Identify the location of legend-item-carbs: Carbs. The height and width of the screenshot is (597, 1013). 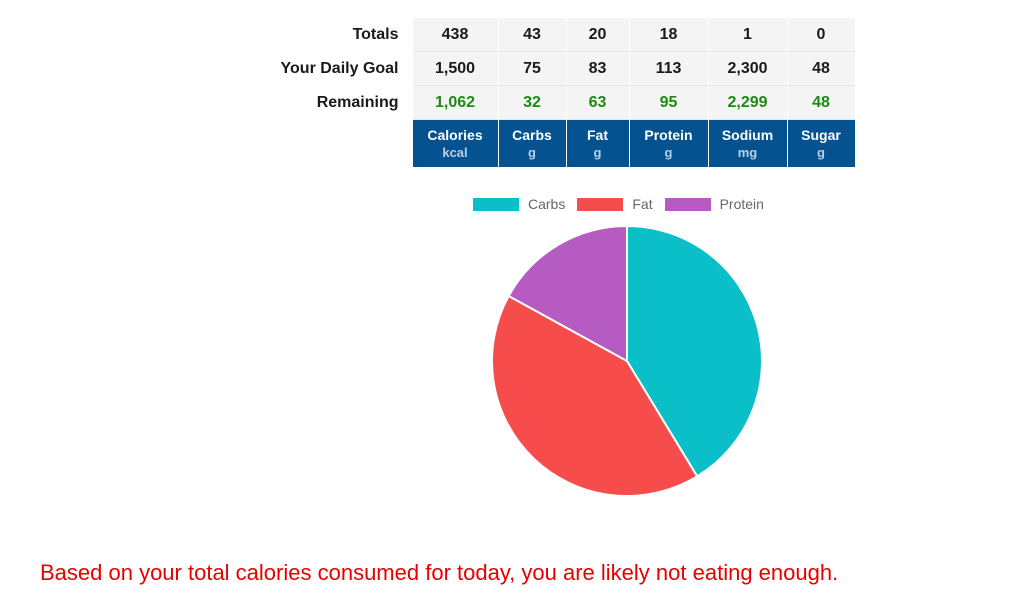
(519, 204).